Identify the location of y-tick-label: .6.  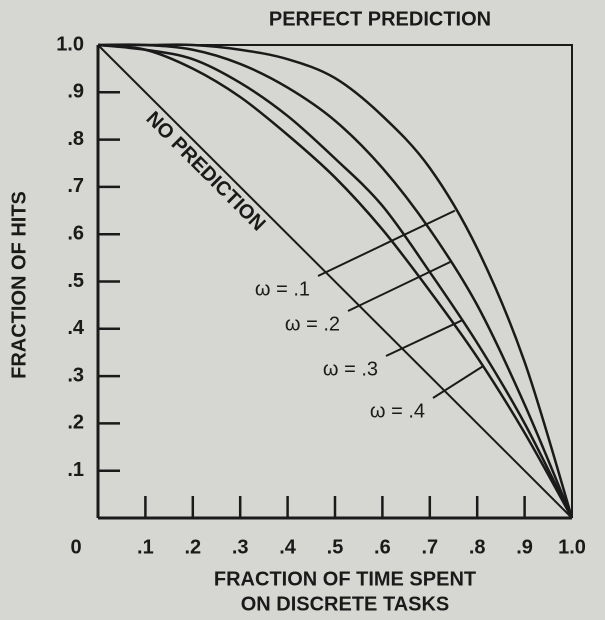
(75, 233).